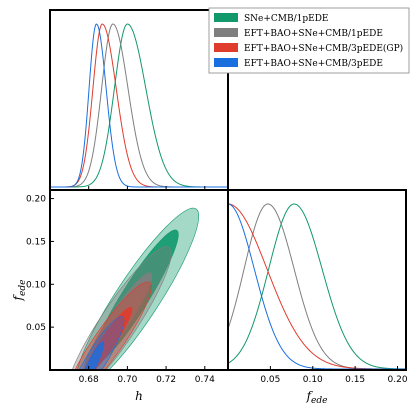  What do you see at coordinates (286, 19) in the screenshot?
I see `legend-label-0: SNe+CMB/1pEDE` at bounding box center [286, 19].